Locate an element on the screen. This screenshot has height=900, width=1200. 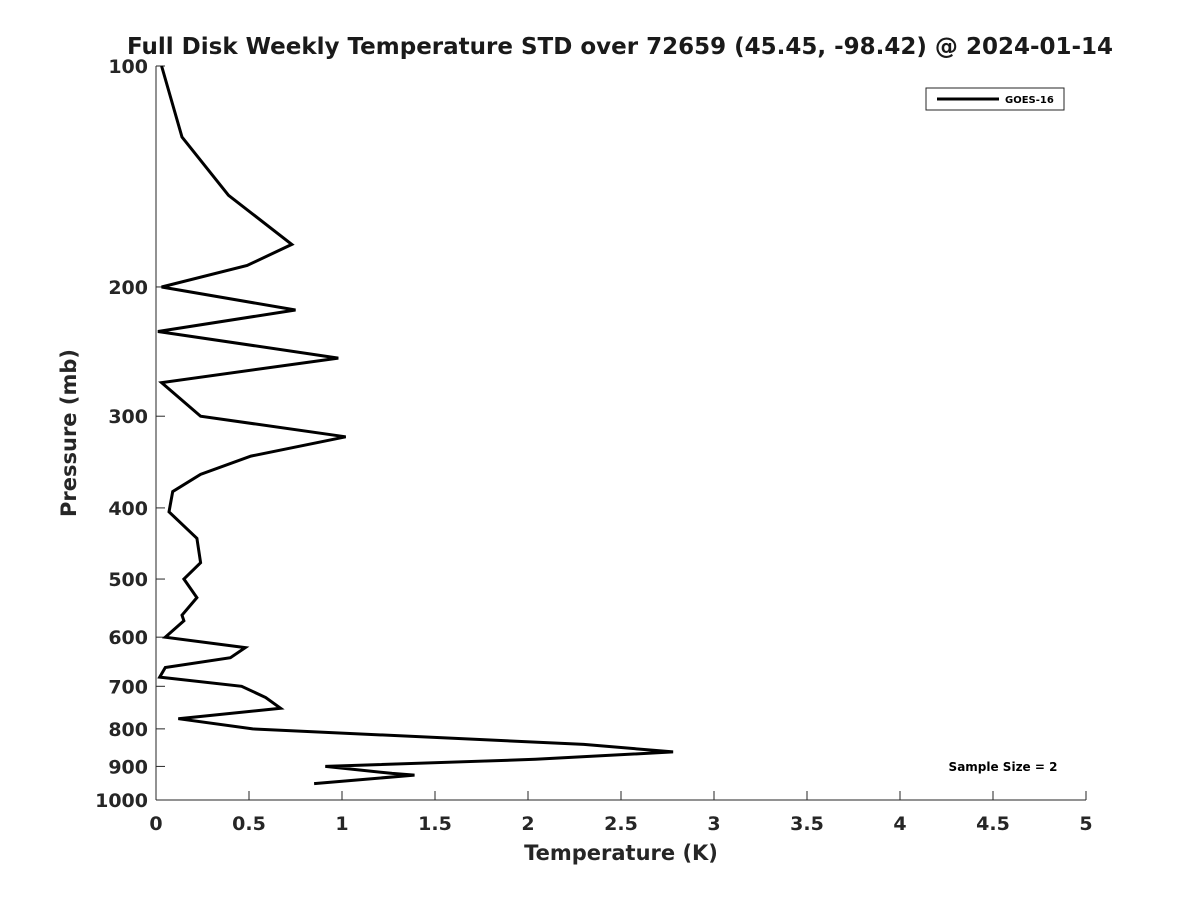
x-tick-label: 2.5 is located at coordinates (621, 824).